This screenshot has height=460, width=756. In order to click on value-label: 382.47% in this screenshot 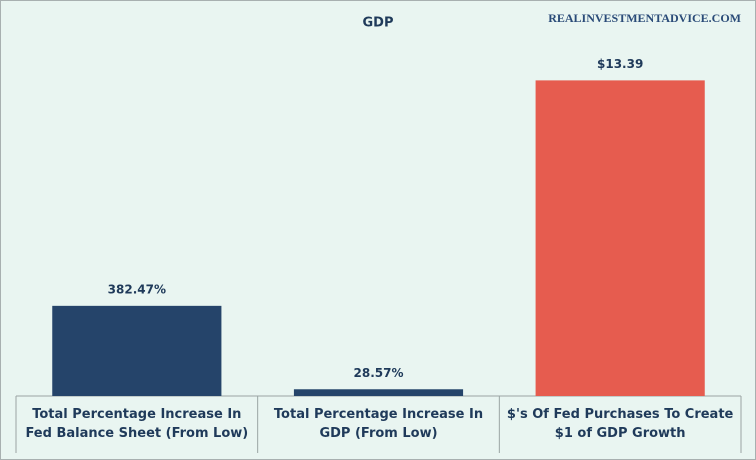, I will do `click(137, 289)`.